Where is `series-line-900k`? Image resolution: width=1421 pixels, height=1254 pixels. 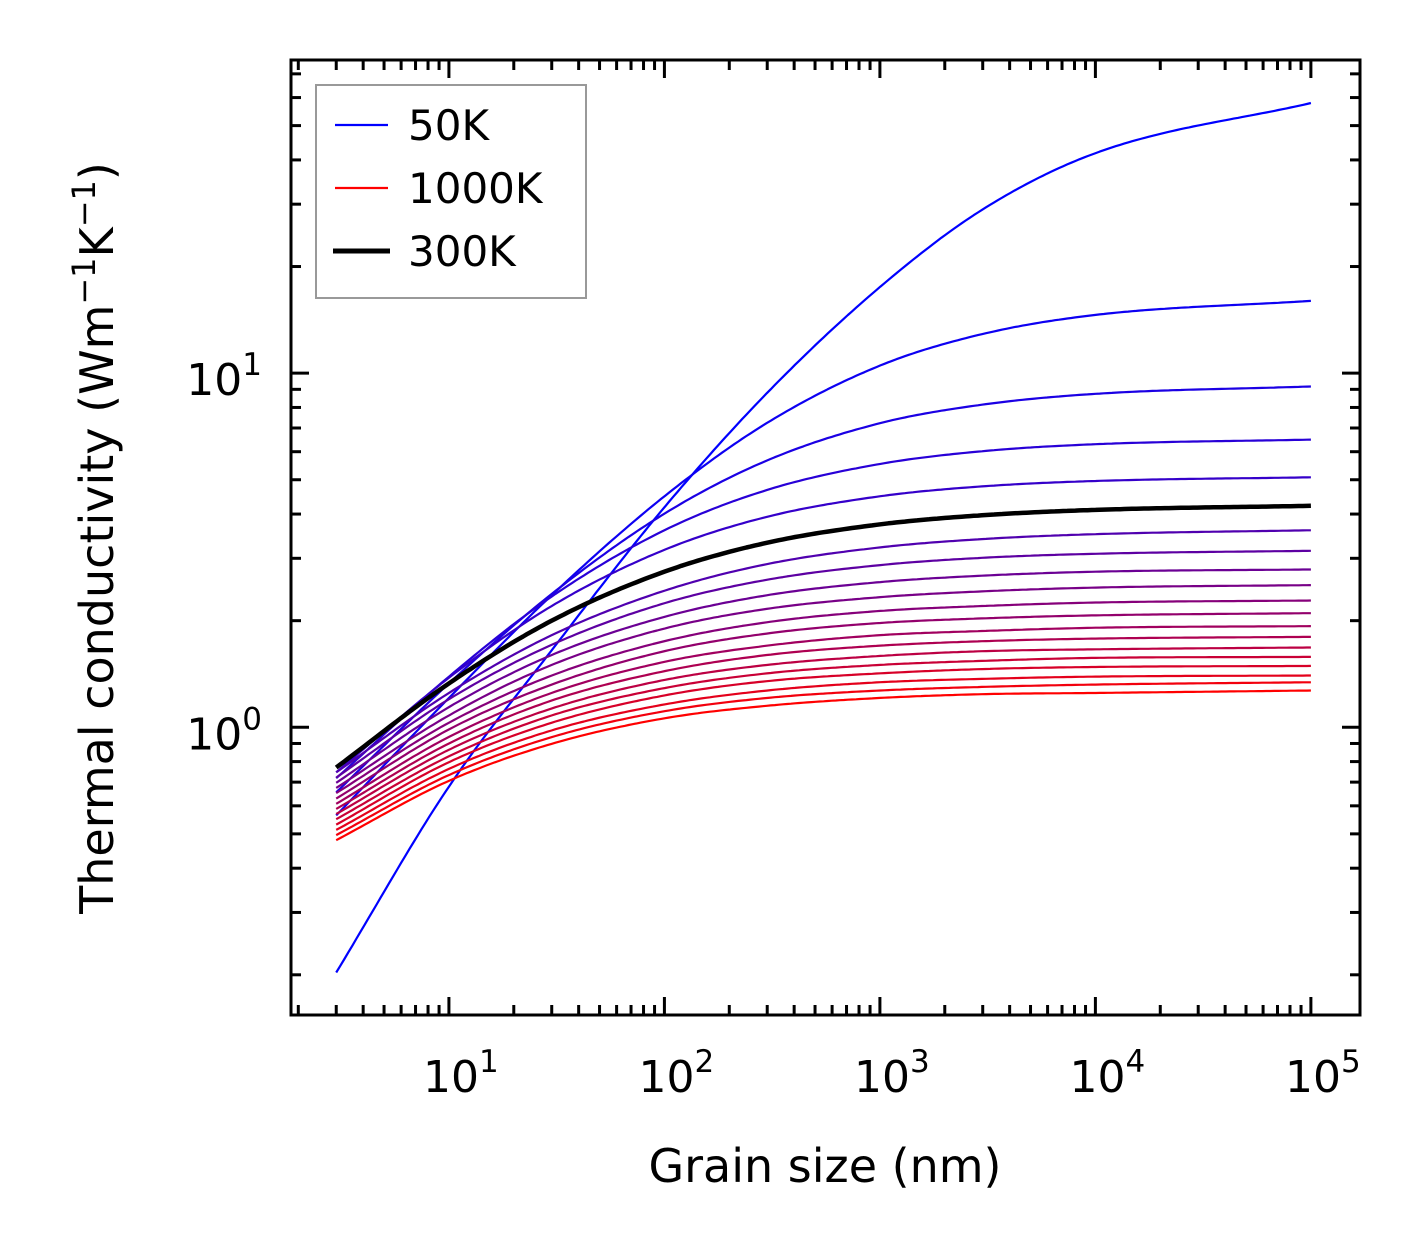
series-line-900k is located at coordinates (823, 752).